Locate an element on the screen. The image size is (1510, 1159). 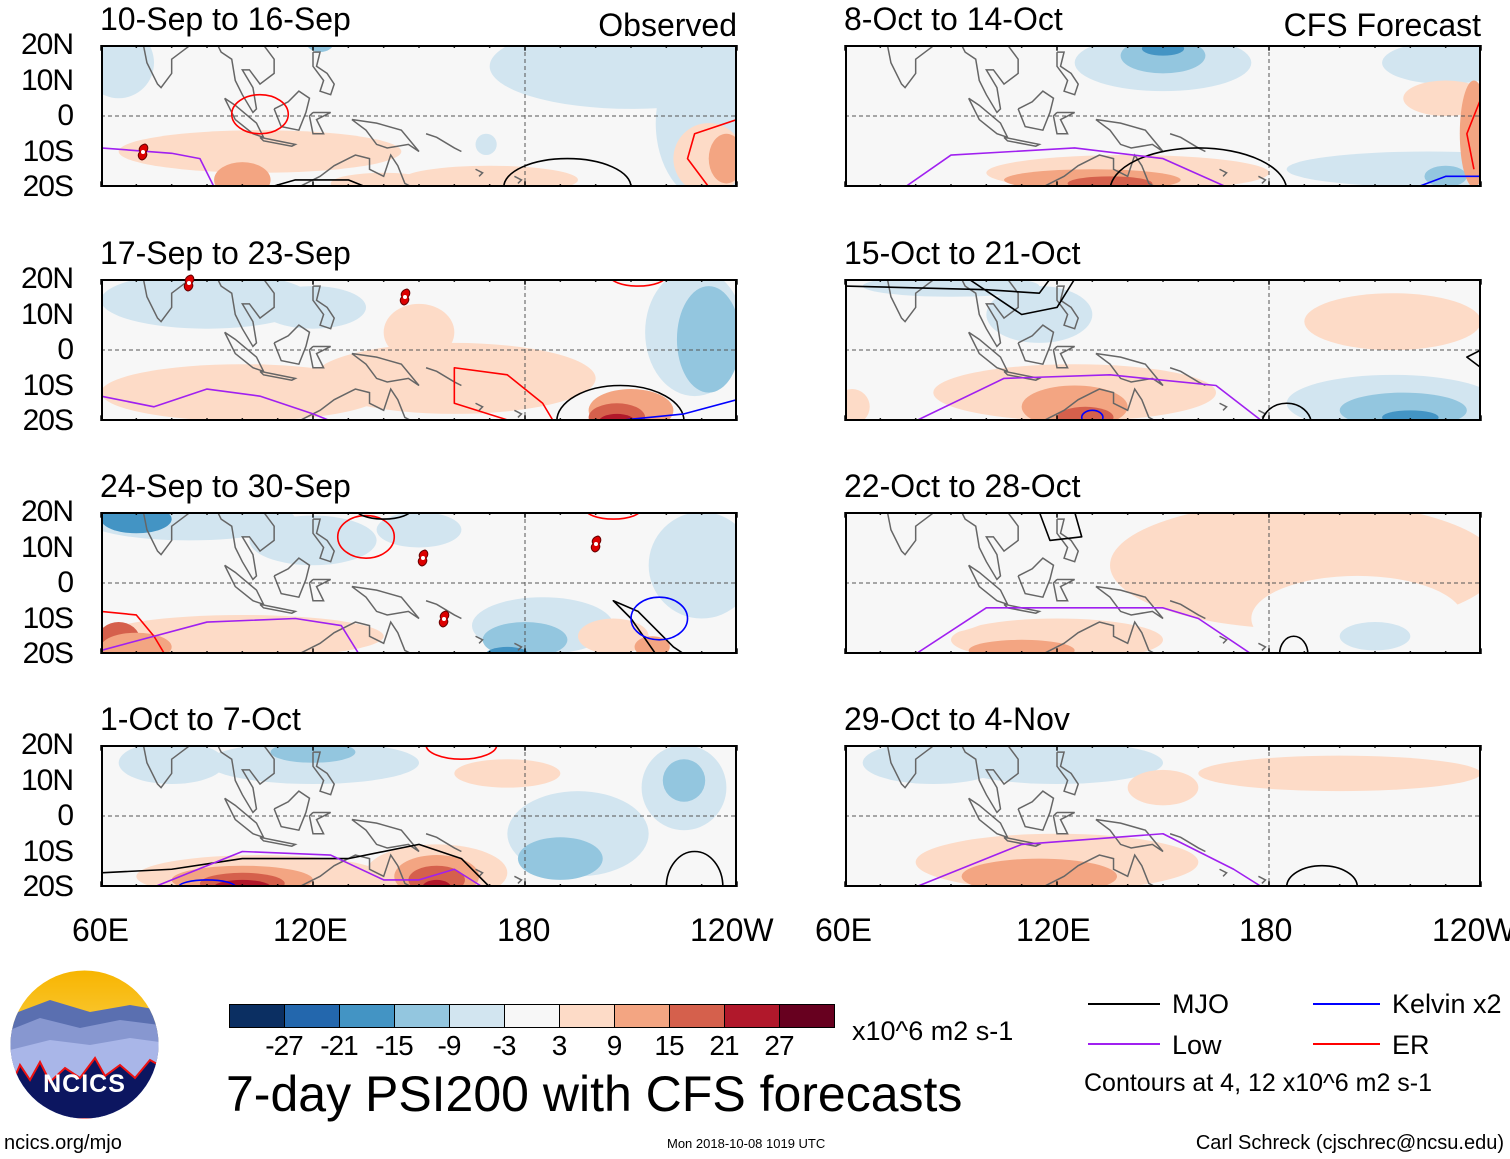
lon-label: 180 is located at coordinates (1266, 930).